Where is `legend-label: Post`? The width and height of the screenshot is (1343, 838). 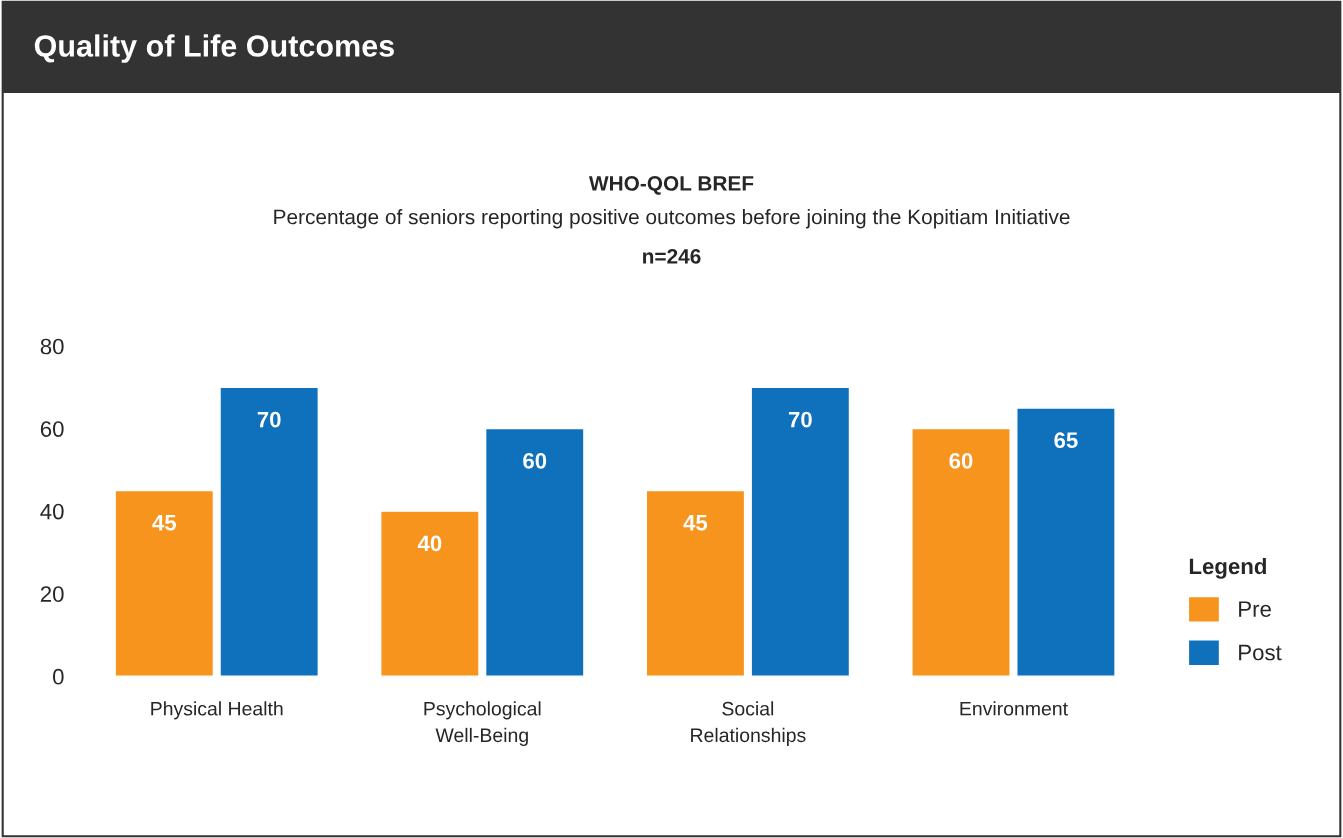 legend-label: Post is located at coordinates (1260, 652).